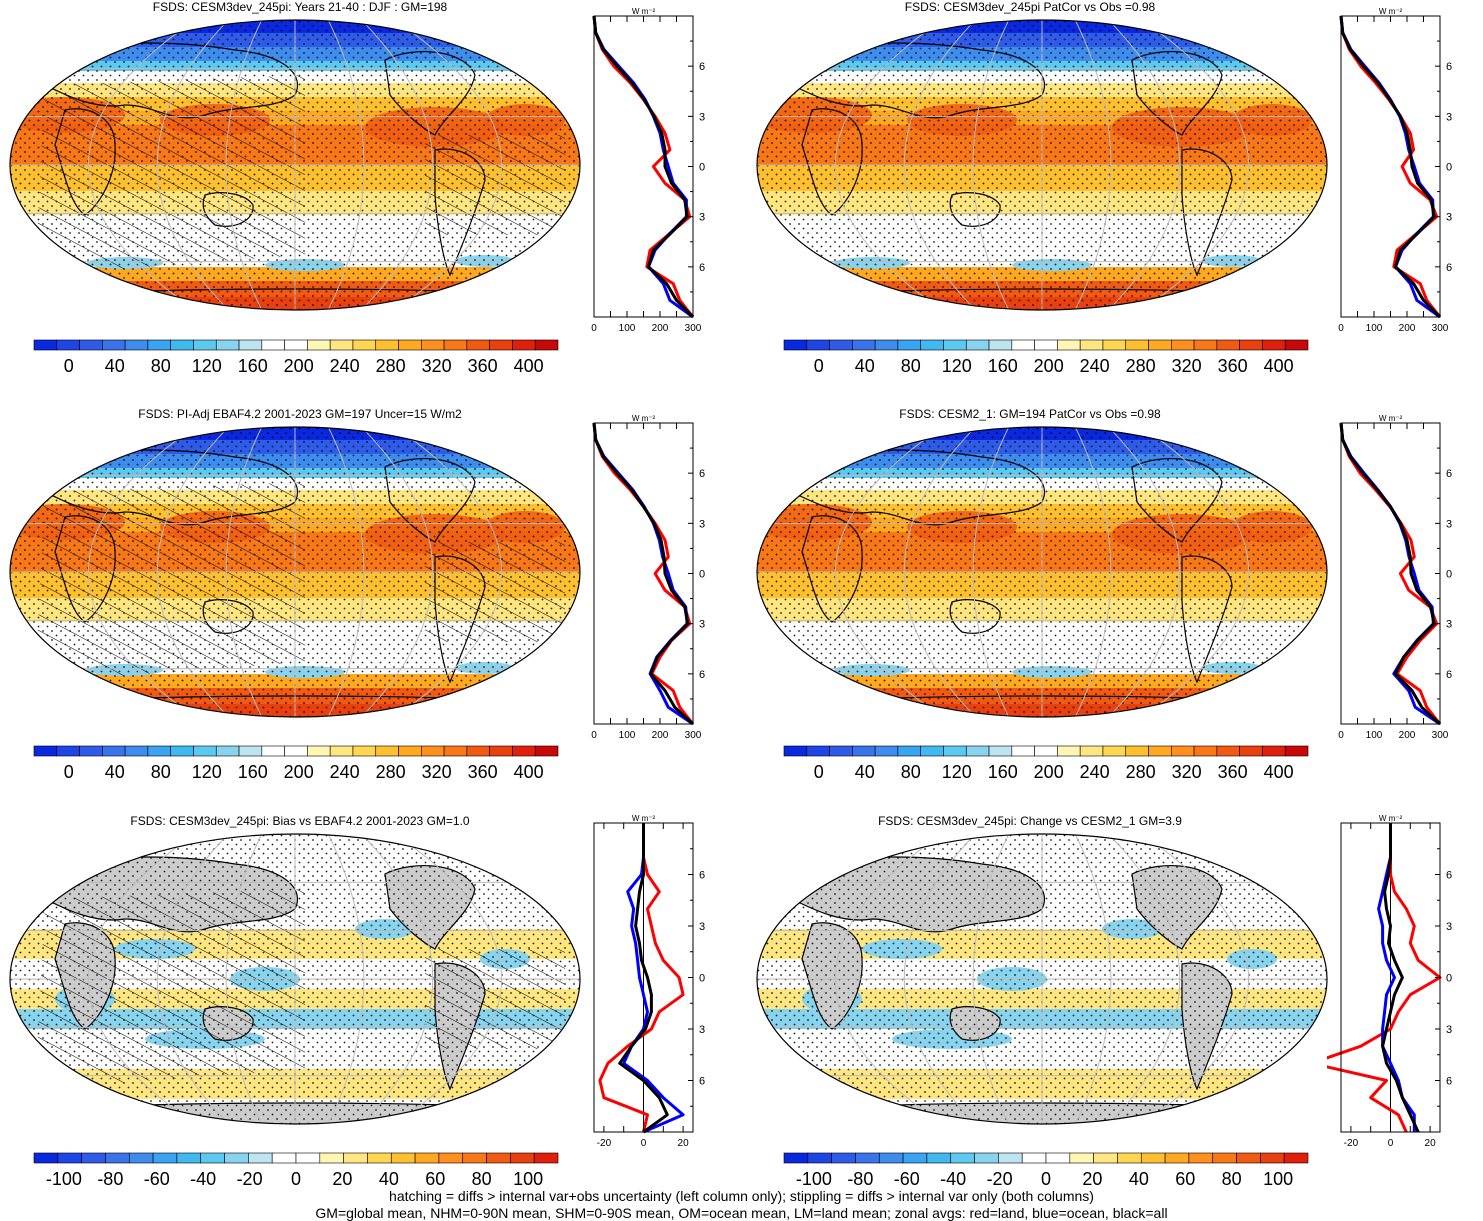 Image resolution: width=1483 pixels, height=1221 pixels. What do you see at coordinates (702, 675) in the screenshot?
I see `lat-tick-label: 60S` at bounding box center [702, 675].